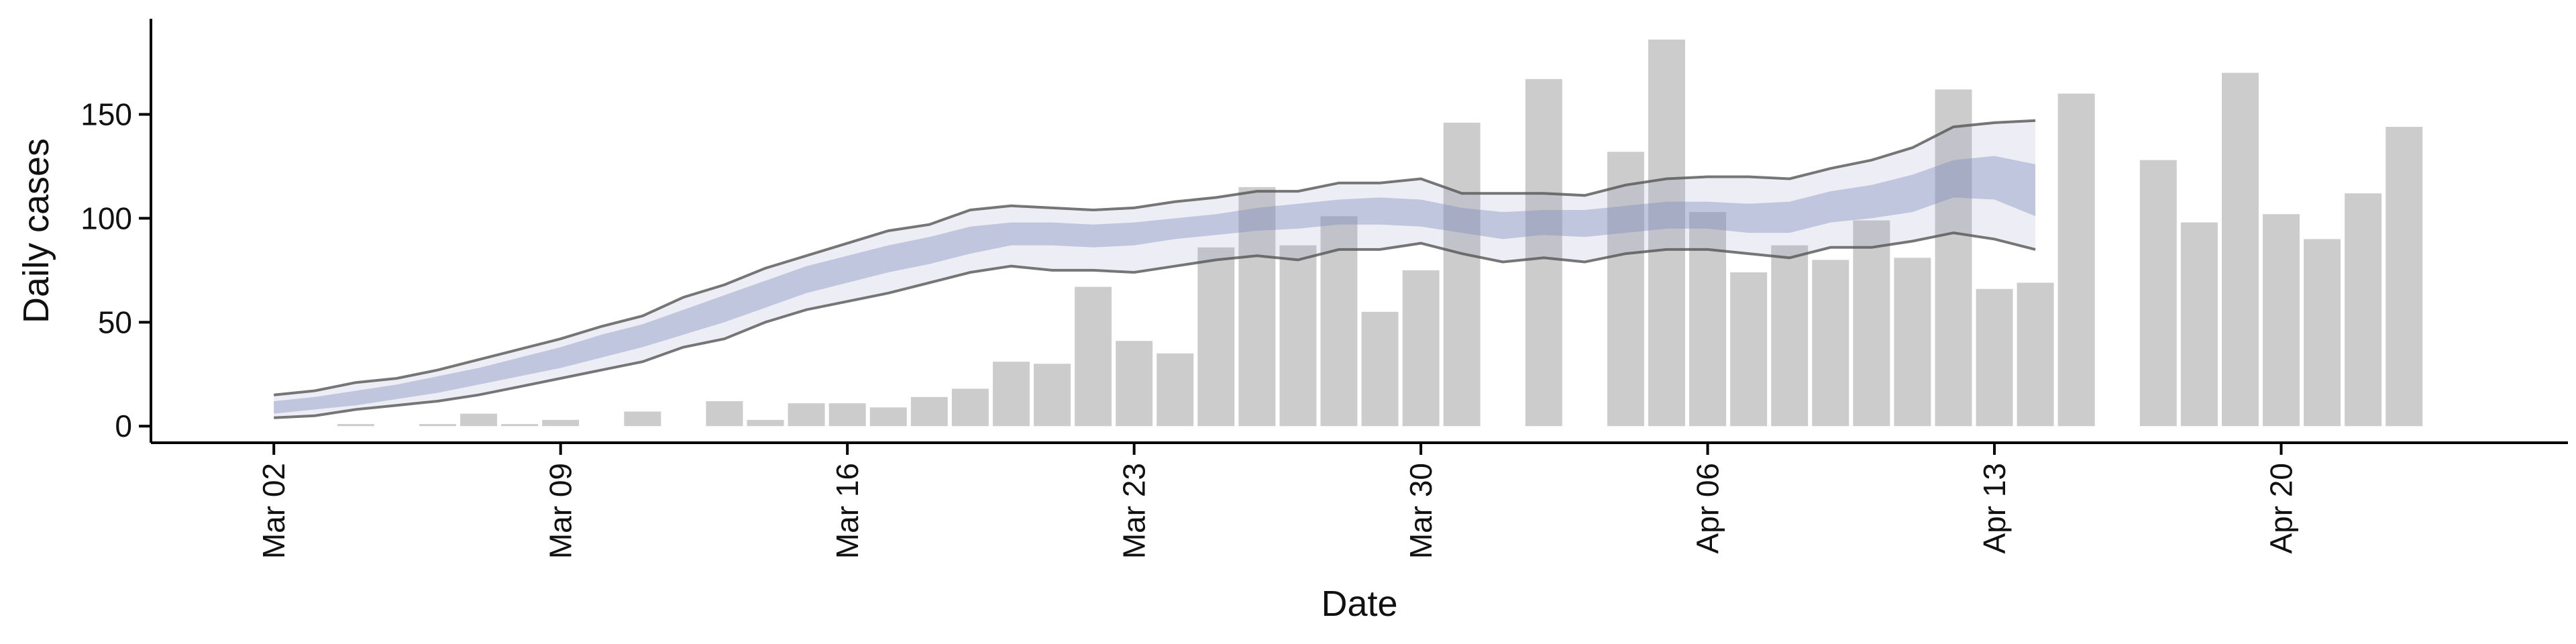  What do you see at coordinates (847, 511) in the screenshot?
I see `x-tick-label: Mar 16` at bounding box center [847, 511].